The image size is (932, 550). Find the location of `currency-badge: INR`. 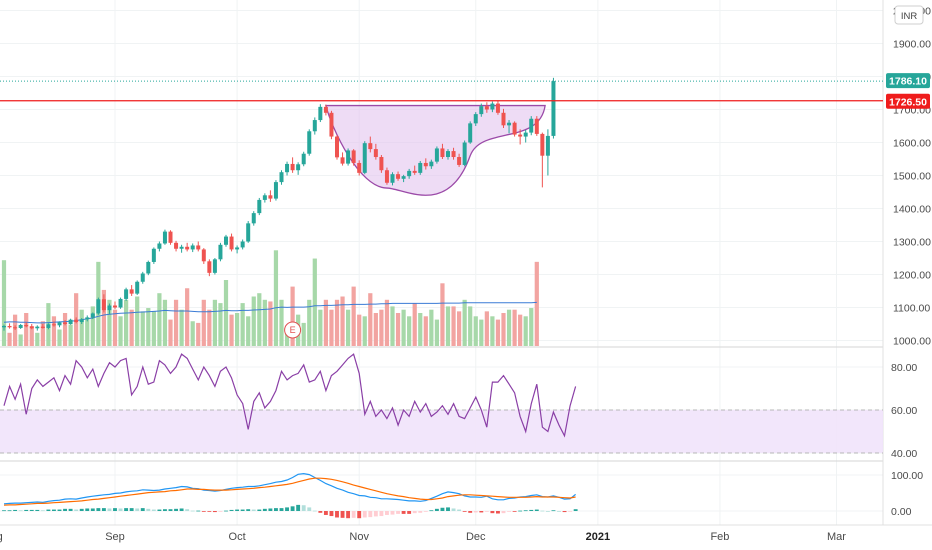

currency-badge: INR is located at coordinates (909, 15).